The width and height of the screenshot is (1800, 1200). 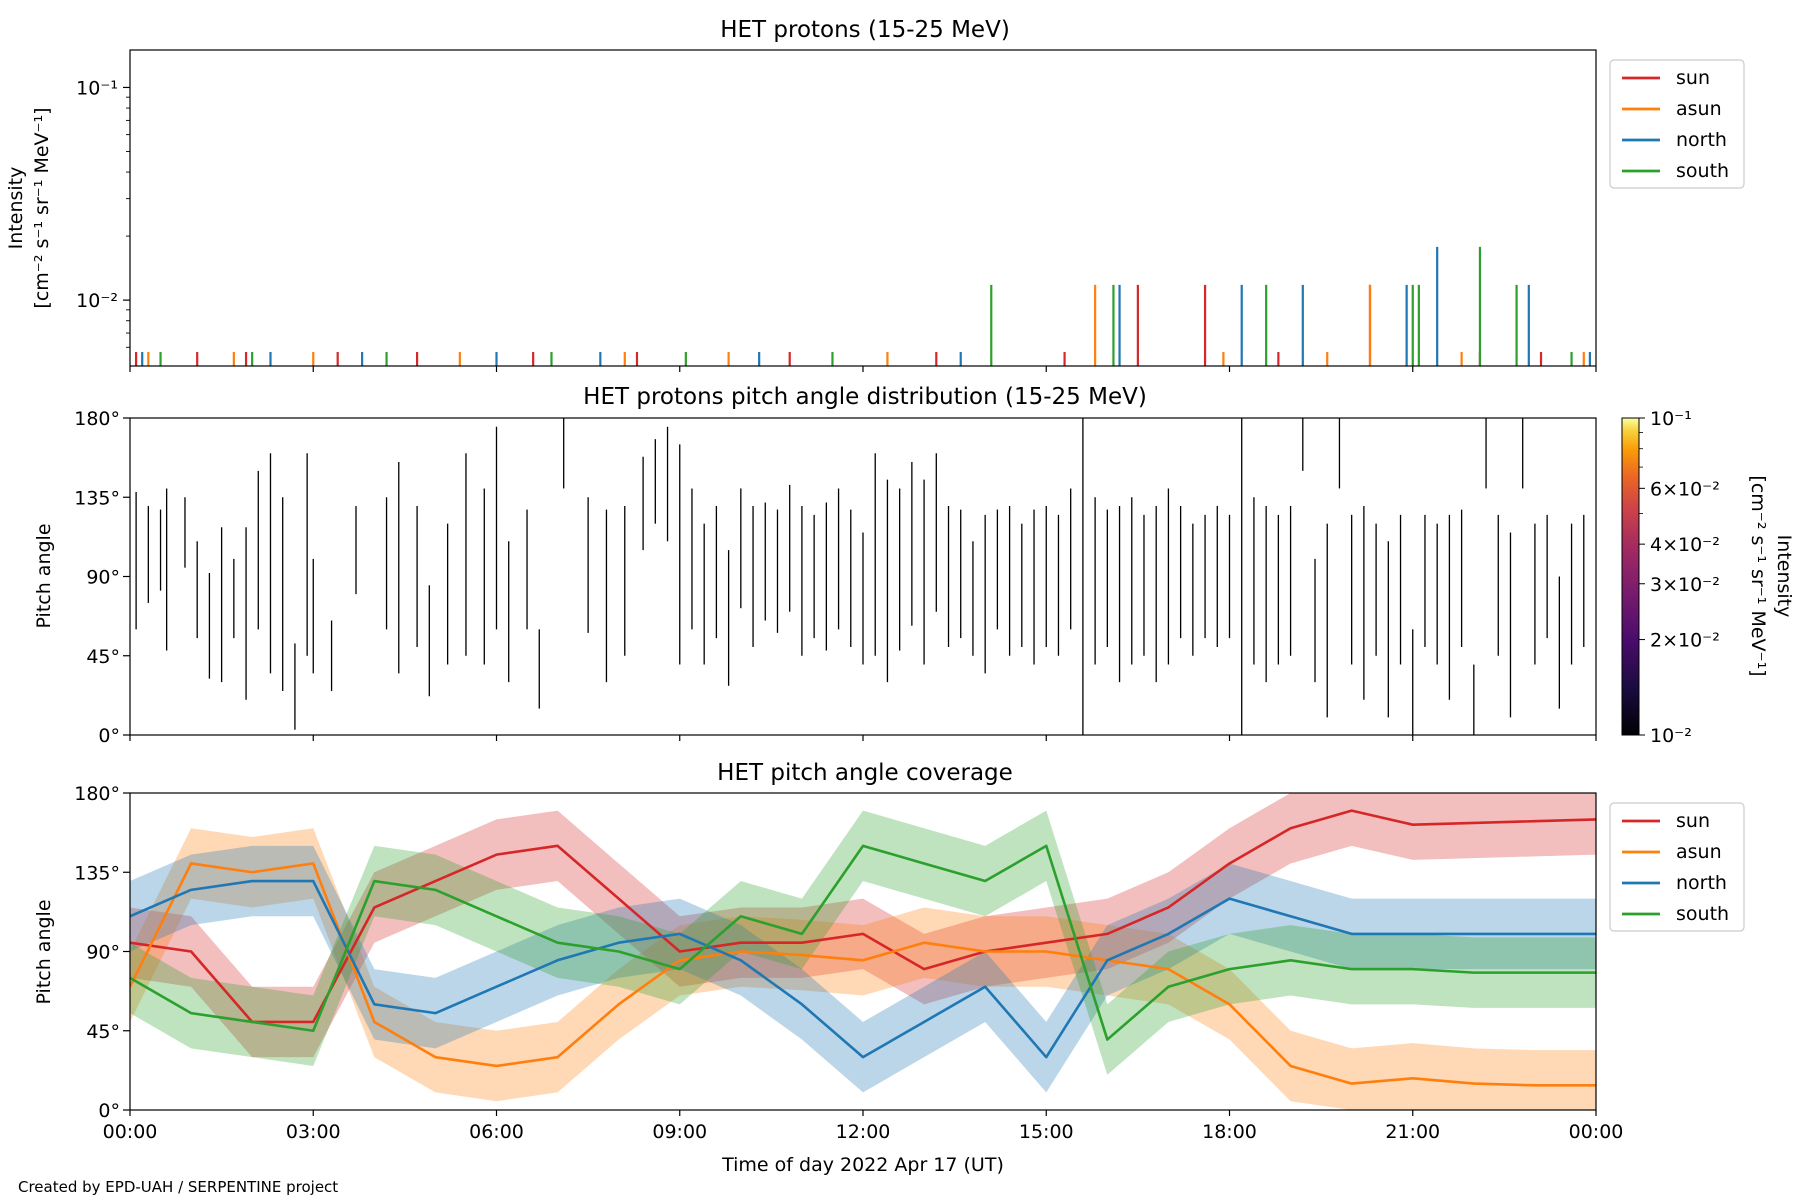 What do you see at coordinates (1046, 1132) in the screenshot?
I see `x-tick-label: 15:00` at bounding box center [1046, 1132].